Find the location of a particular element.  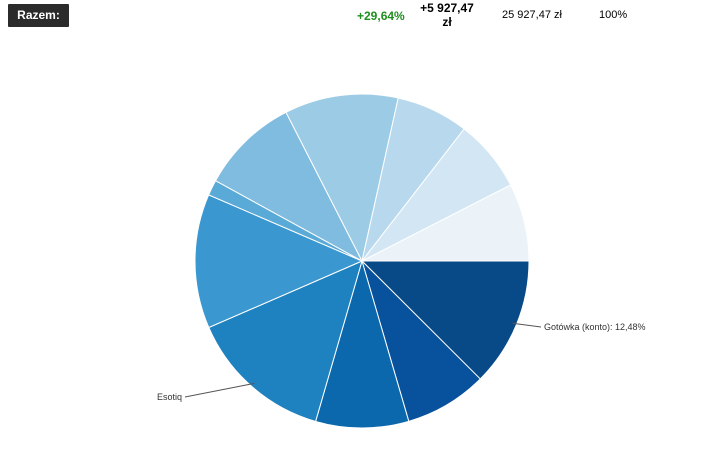

change-percent: +29,64% is located at coordinates (381, 16).